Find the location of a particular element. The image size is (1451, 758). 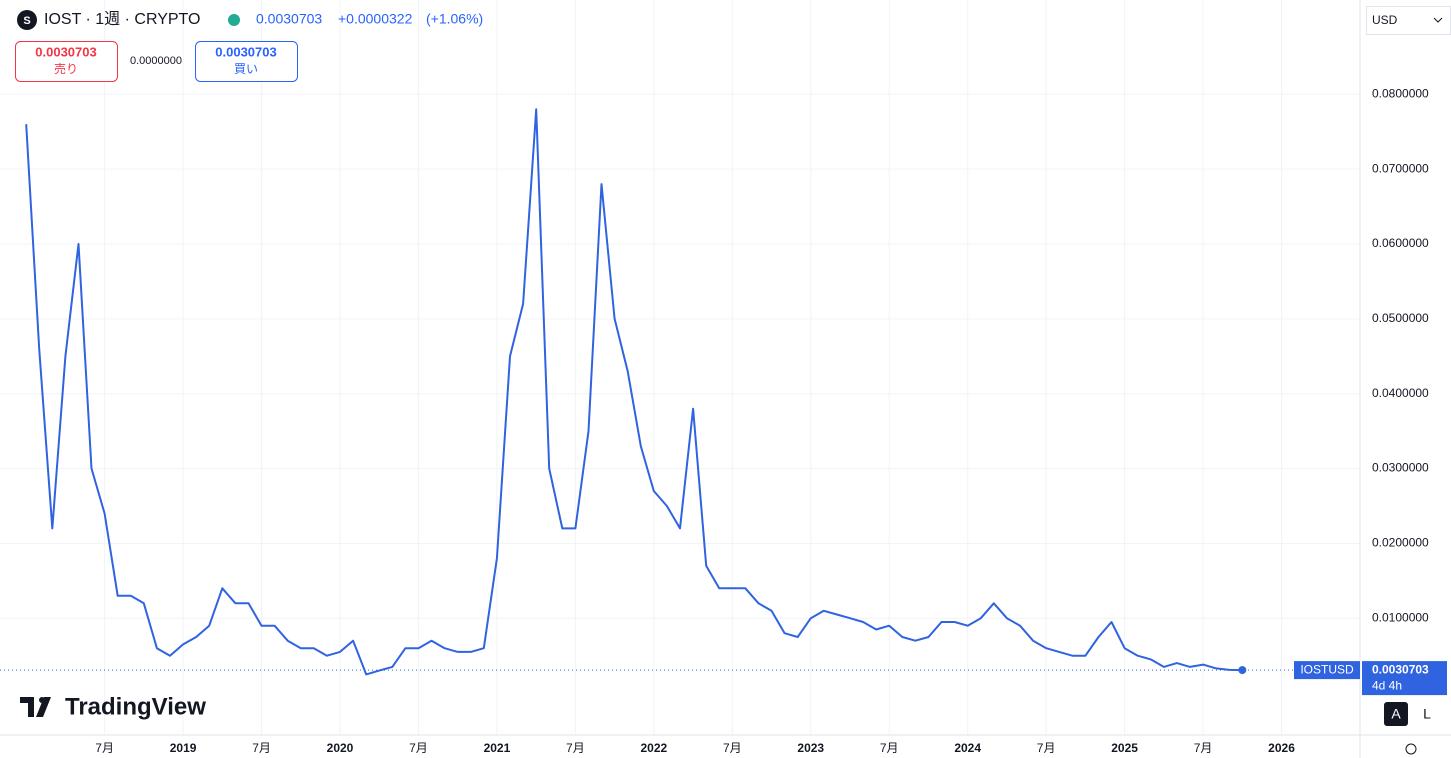

symbol-icon is located at coordinates (27, 20).